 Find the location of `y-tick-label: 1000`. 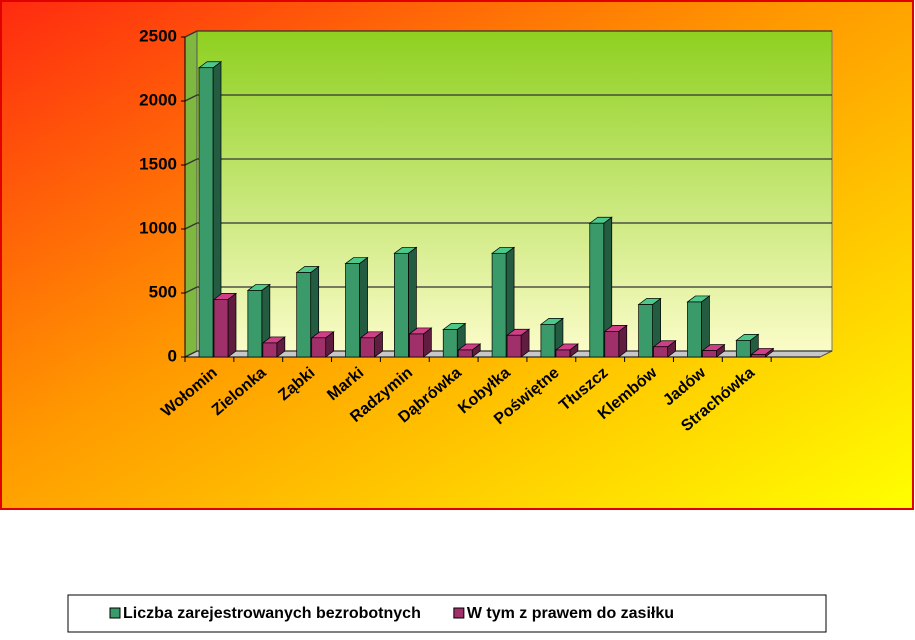

y-tick-label: 1000 is located at coordinates (158, 227).